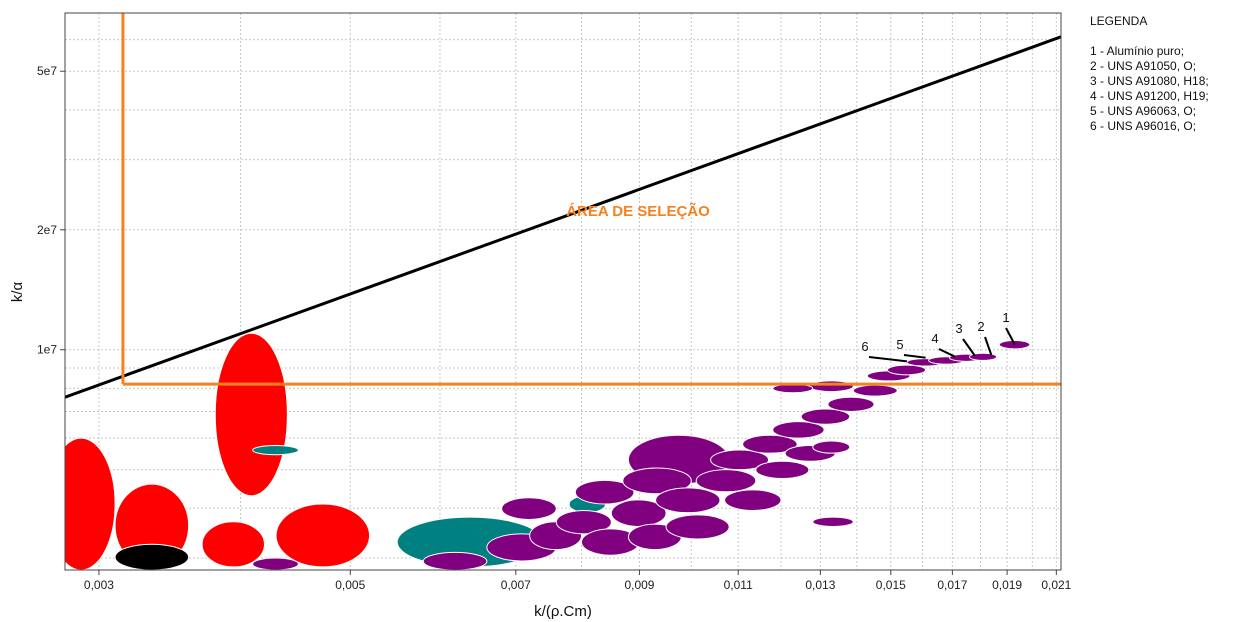  What do you see at coordinates (1007, 585) in the screenshot?
I see `x-tick-label: 0,019` at bounding box center [1007, 585].